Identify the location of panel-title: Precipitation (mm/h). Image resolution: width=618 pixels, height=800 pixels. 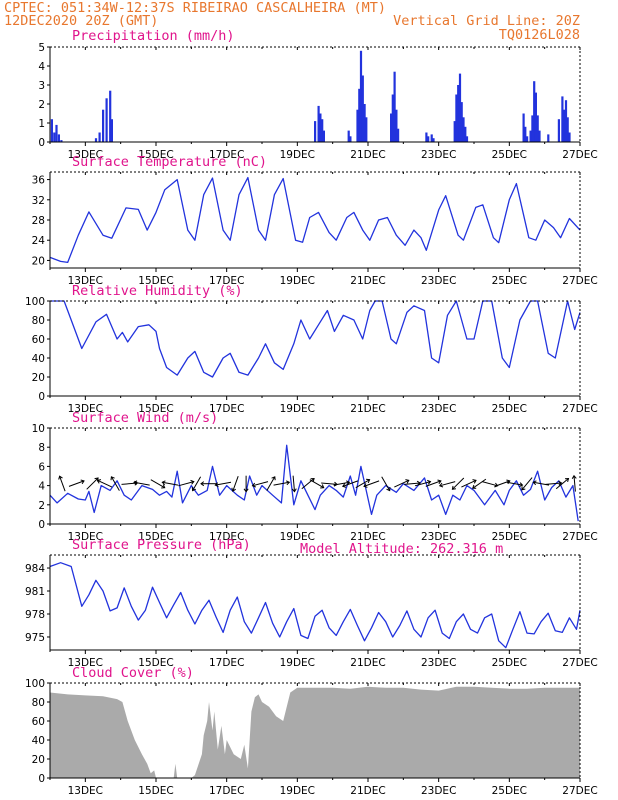
(153, 36).